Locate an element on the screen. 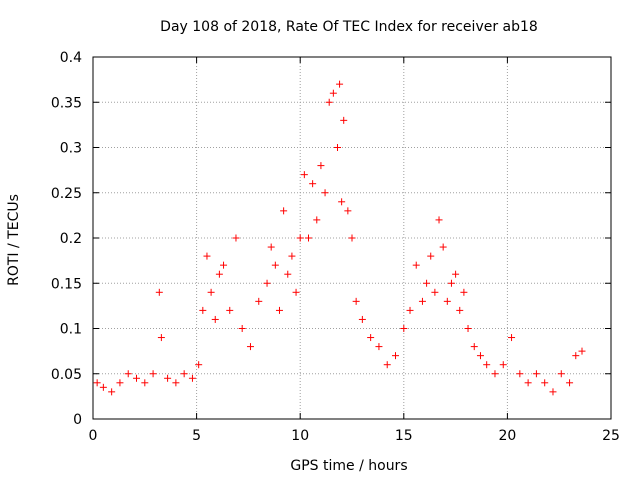  x-axis-label: GPS time / hours is located at coordinates (348, 466).